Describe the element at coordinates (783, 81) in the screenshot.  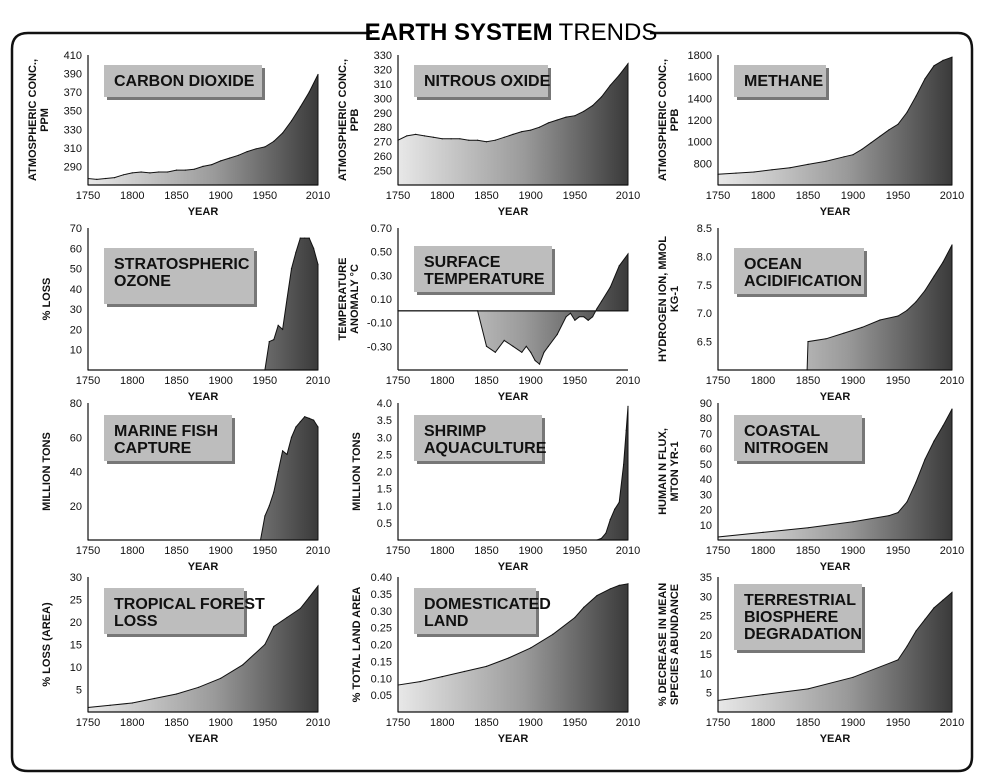
I see `chart-title: METHANE` at that location.